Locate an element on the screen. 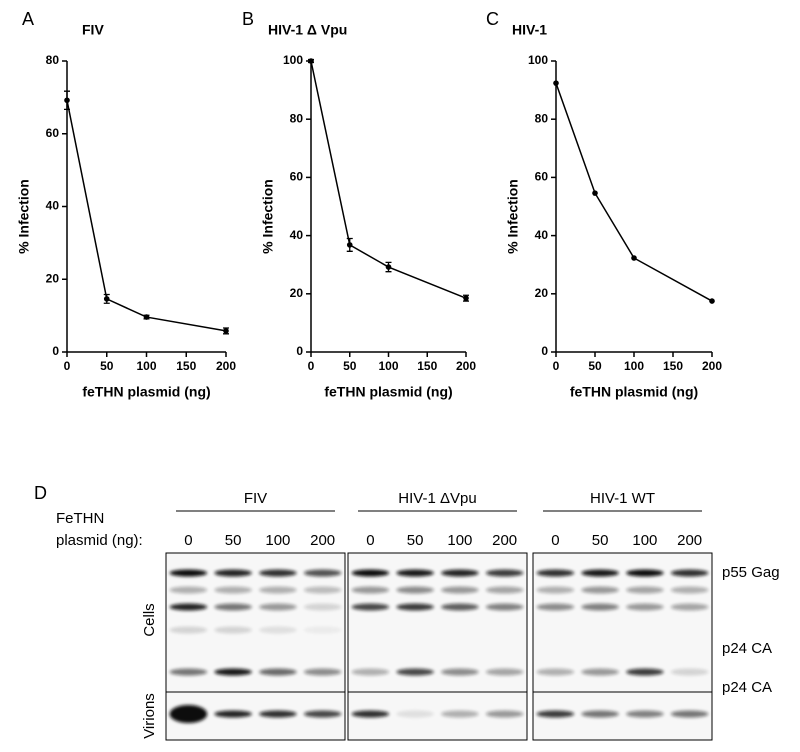 The image size is (800, 752). panel-letter: A is located at coordinates (28, 19).